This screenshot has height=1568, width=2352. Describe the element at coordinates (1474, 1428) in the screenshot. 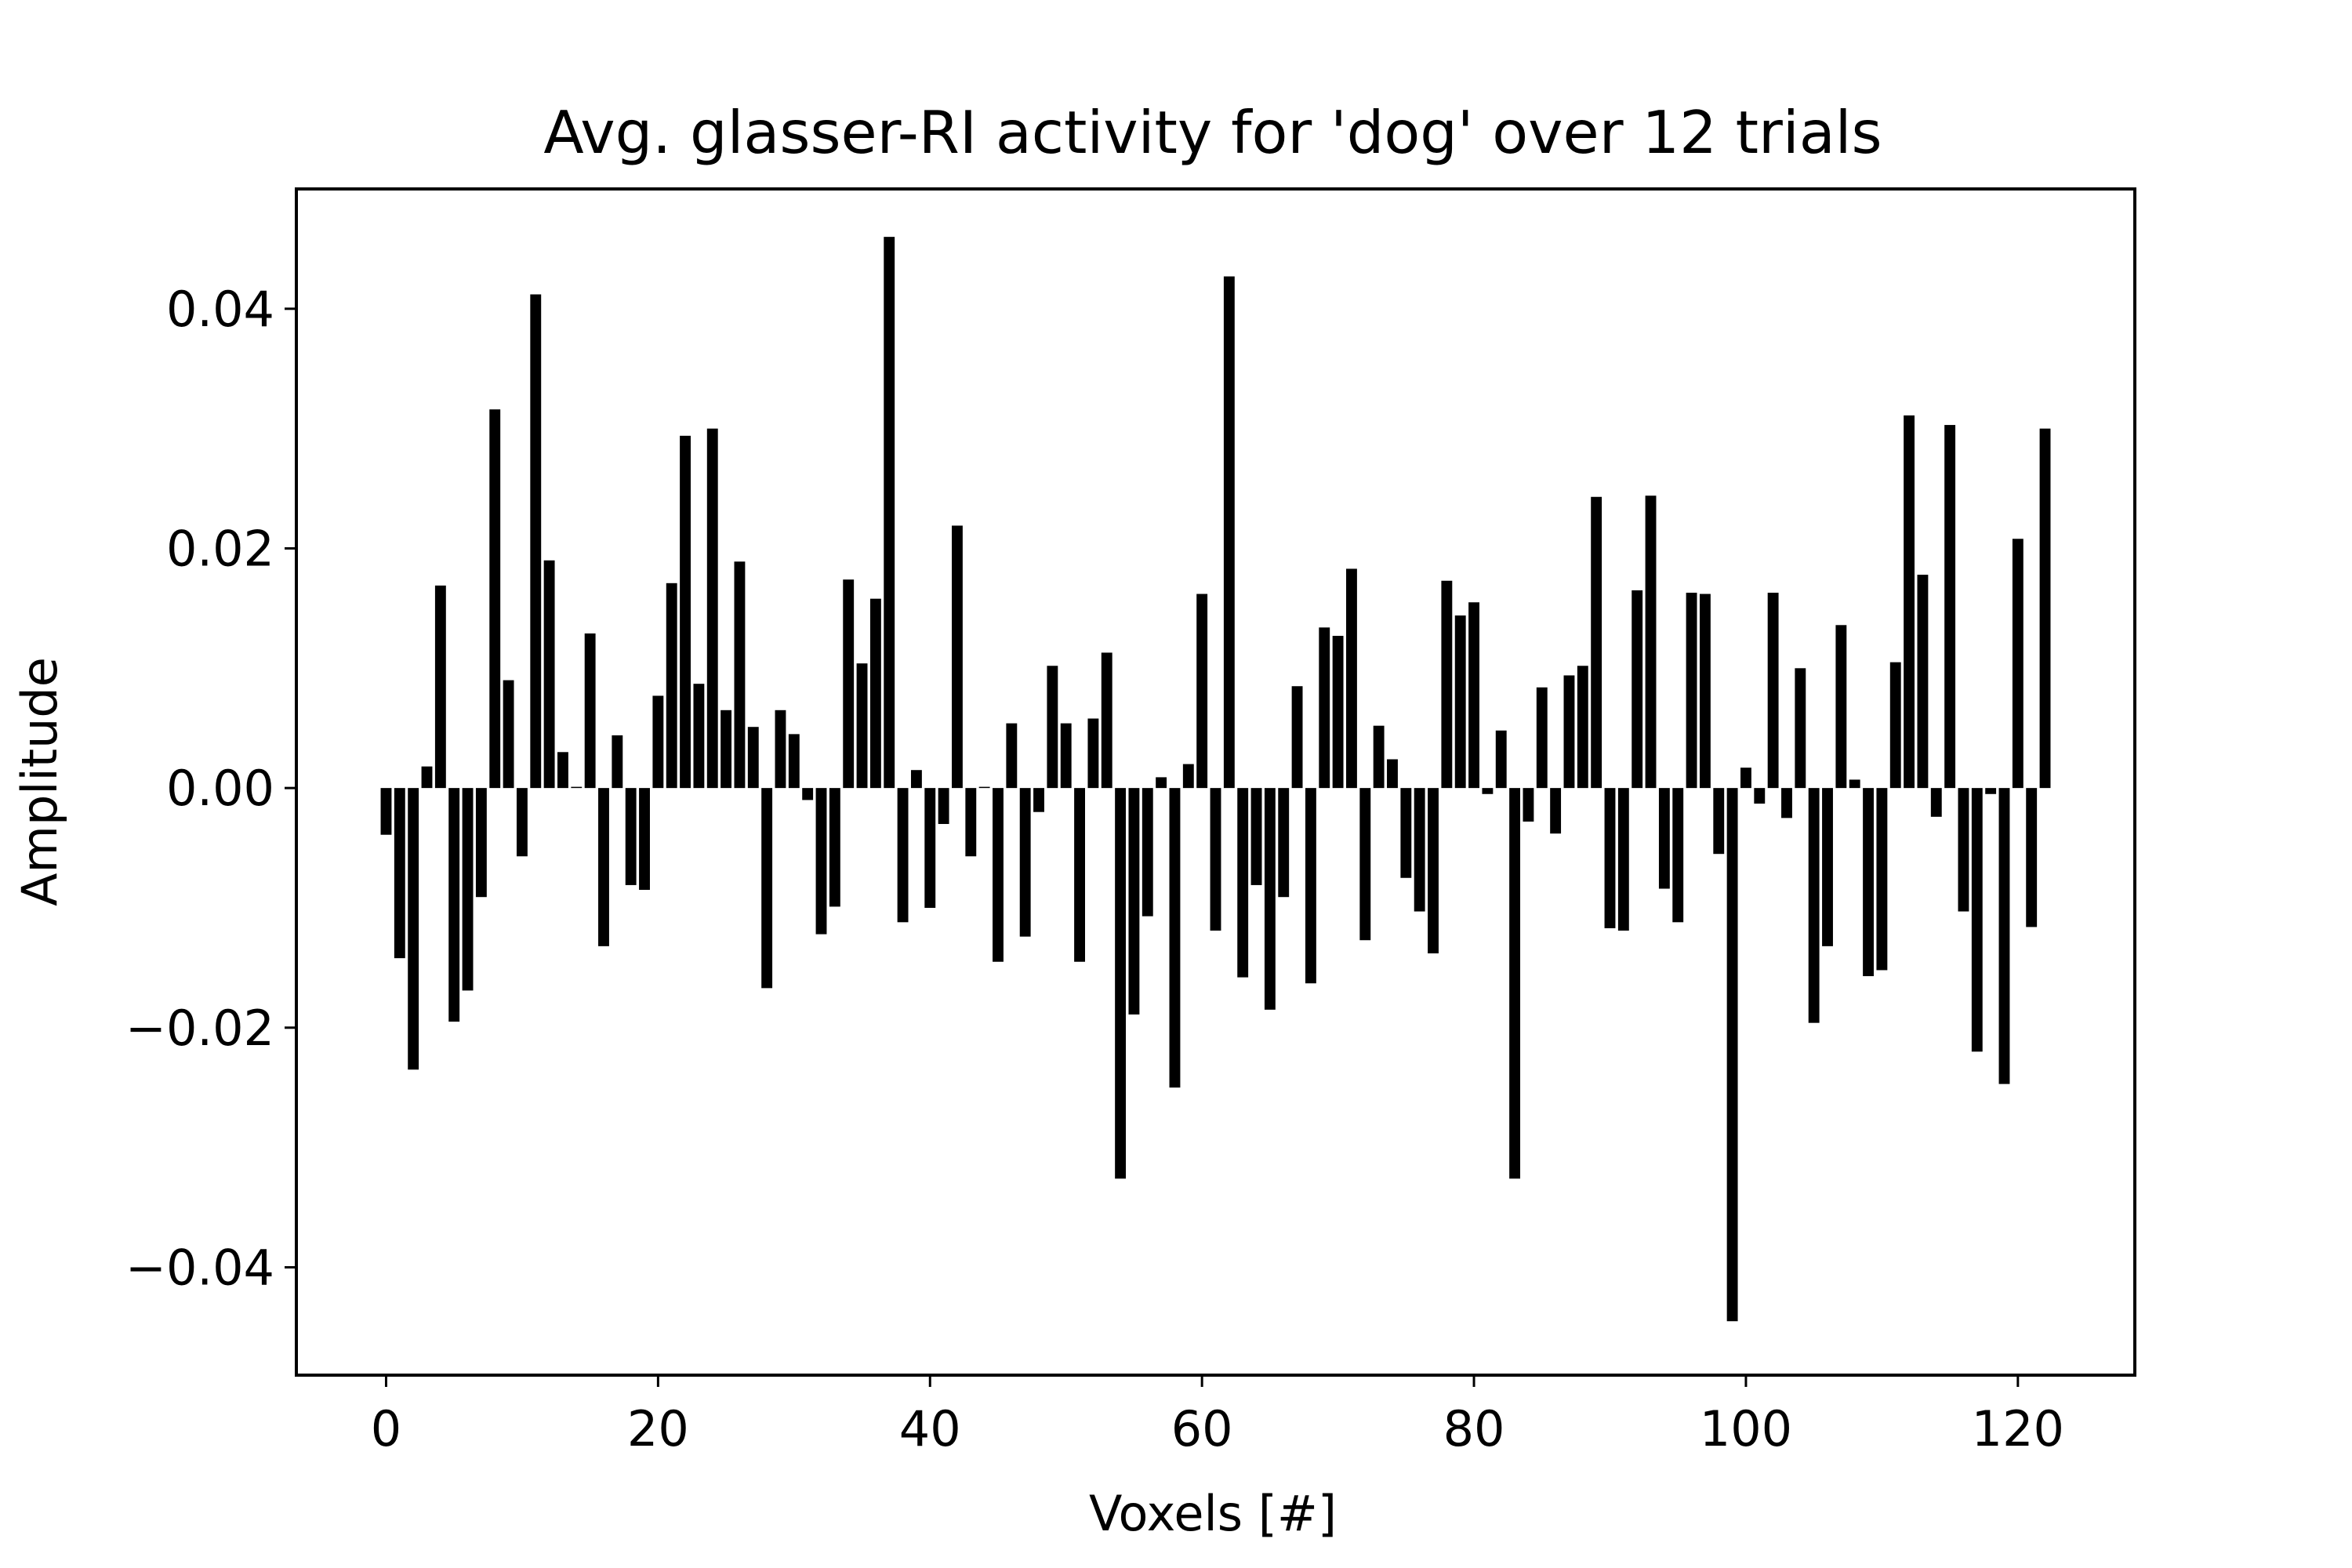

I see `x-tick-label: 80` at that location.